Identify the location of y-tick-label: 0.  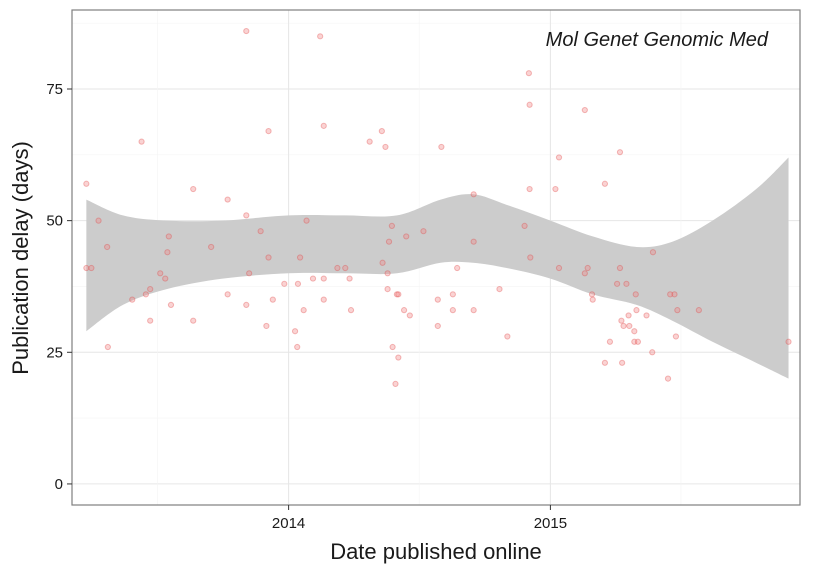
(59, 484).